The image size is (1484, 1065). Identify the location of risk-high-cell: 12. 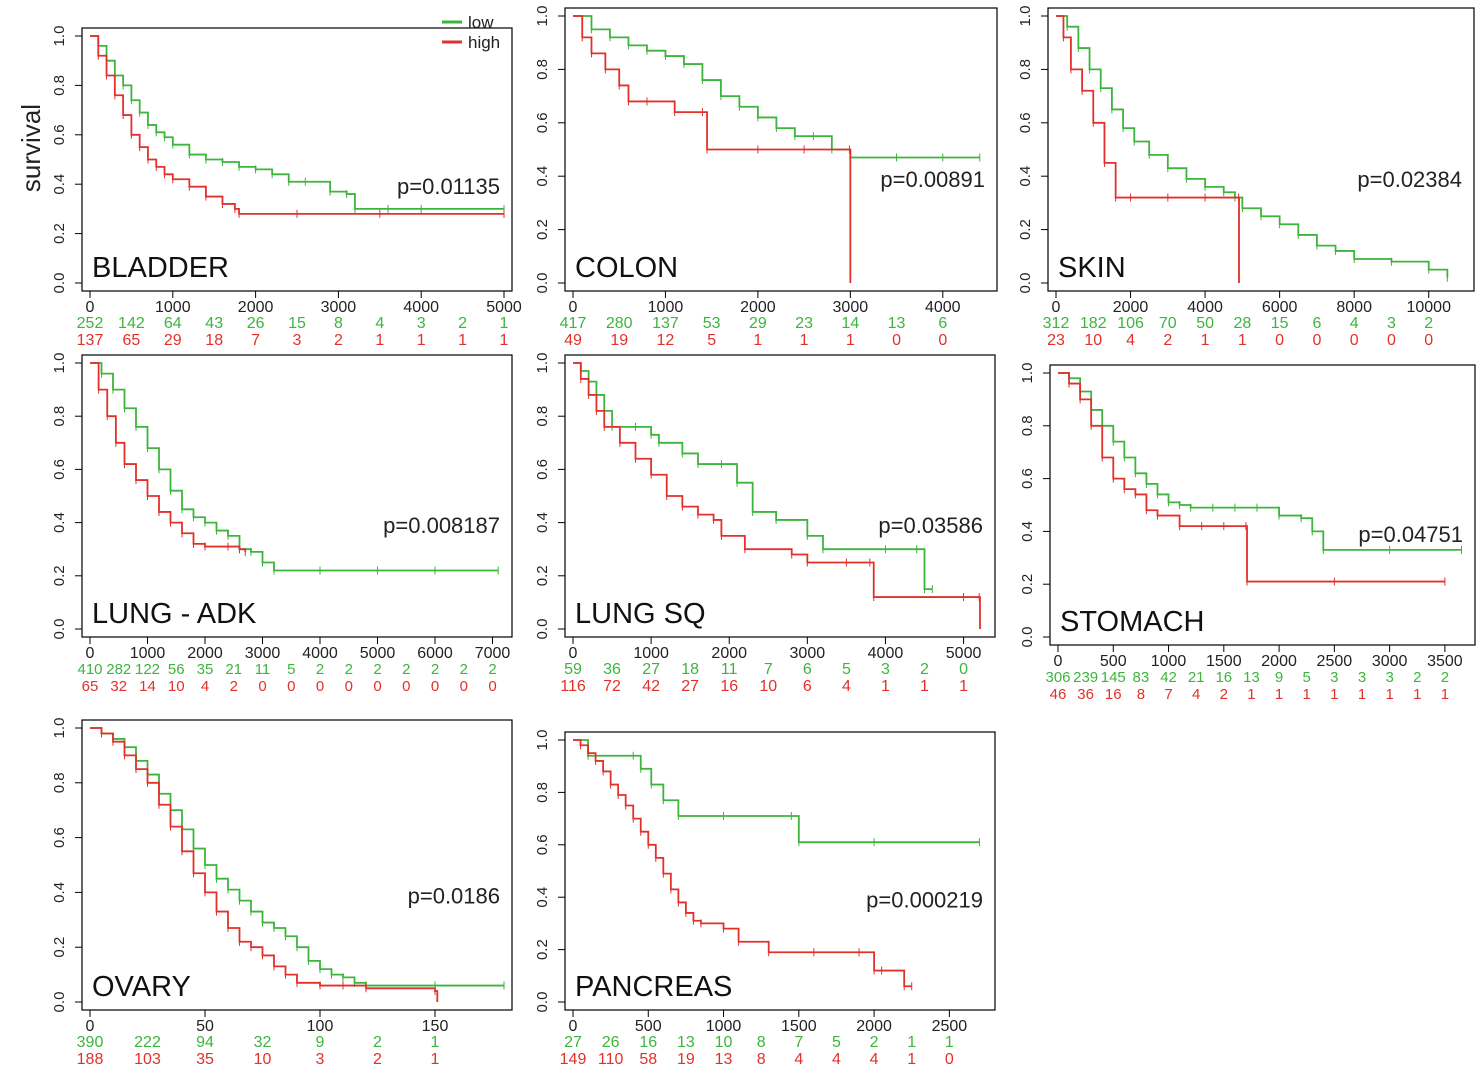
(666, 340).